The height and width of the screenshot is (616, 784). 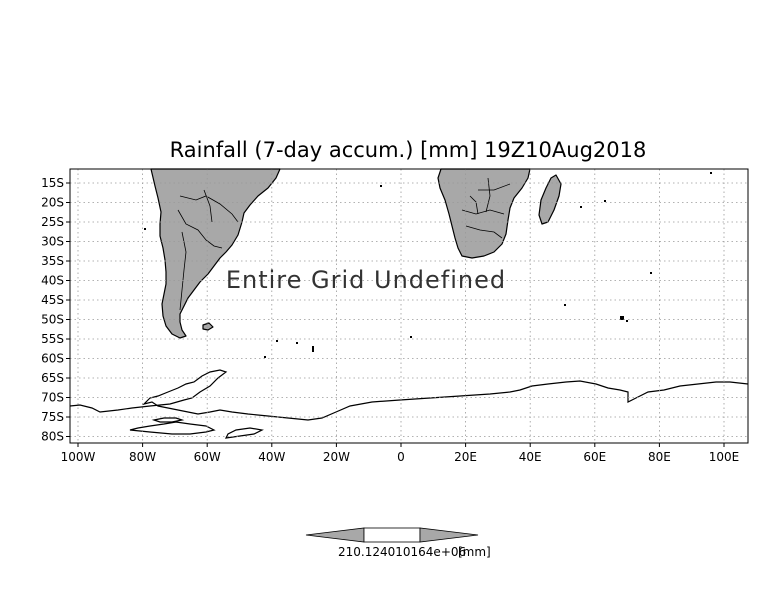 I want to click on colorbar-left-triangle, so click(x=335, y=535).